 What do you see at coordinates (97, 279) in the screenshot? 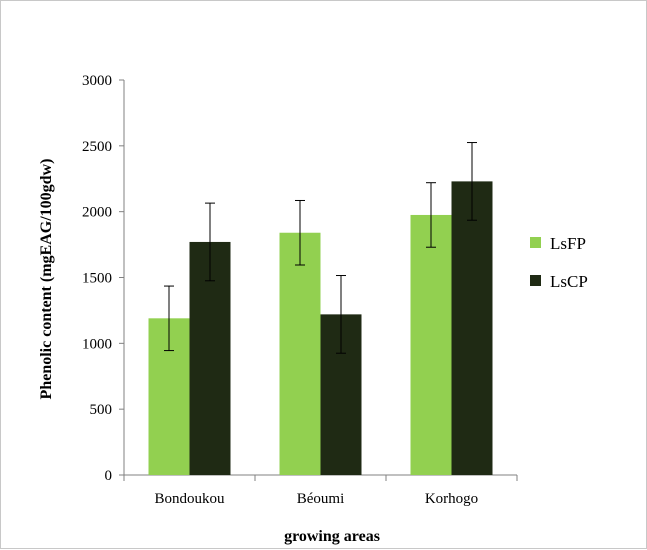
I see `y-tick-label: 1500` at bounding box center [97, 279].